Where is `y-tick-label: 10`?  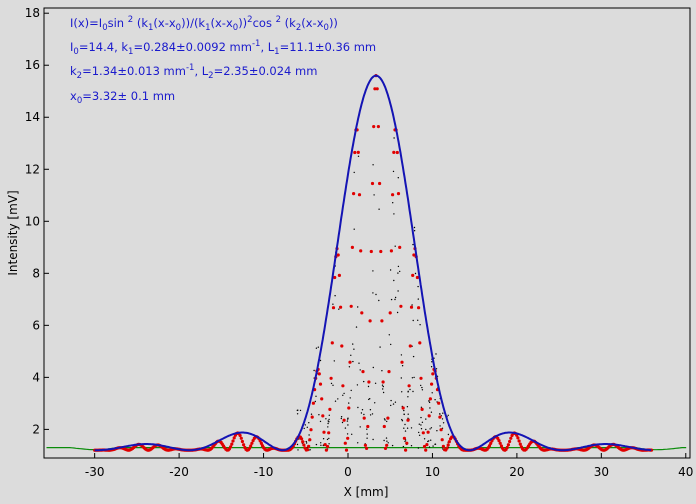
y-tick-label: 10 is located at coordinates (32, 221).